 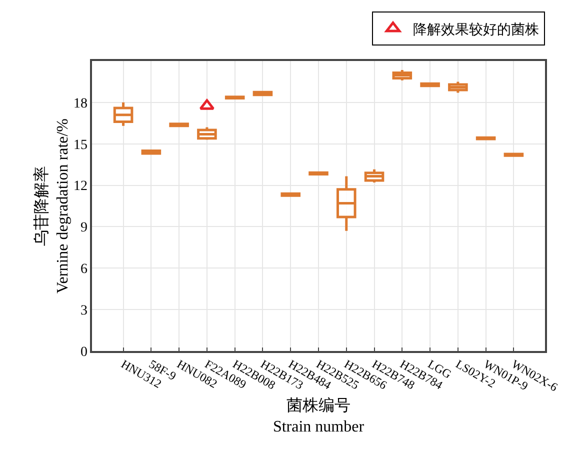 I want to click on y-axis-title: 乌苷降解率 Vernine degradation rate/%, so click(x=52, y=206).